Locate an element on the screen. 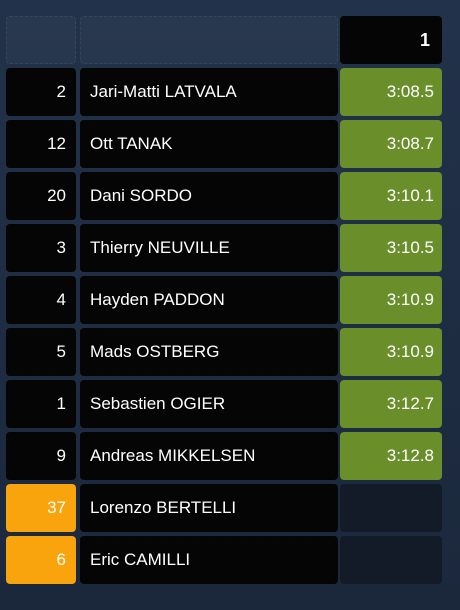 The height and width of the screenshot is (610, 460). car-number: 4 is located at coordinates (41, 300).